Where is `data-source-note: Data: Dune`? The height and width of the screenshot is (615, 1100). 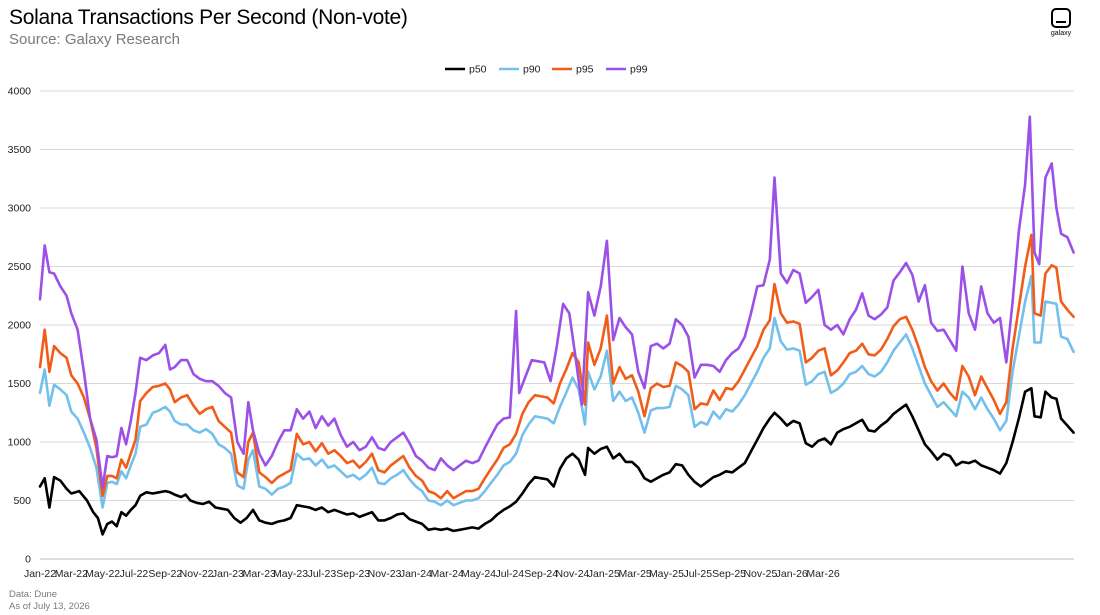 data-source-note: Data: Dune is located at coordinates (33, 594).